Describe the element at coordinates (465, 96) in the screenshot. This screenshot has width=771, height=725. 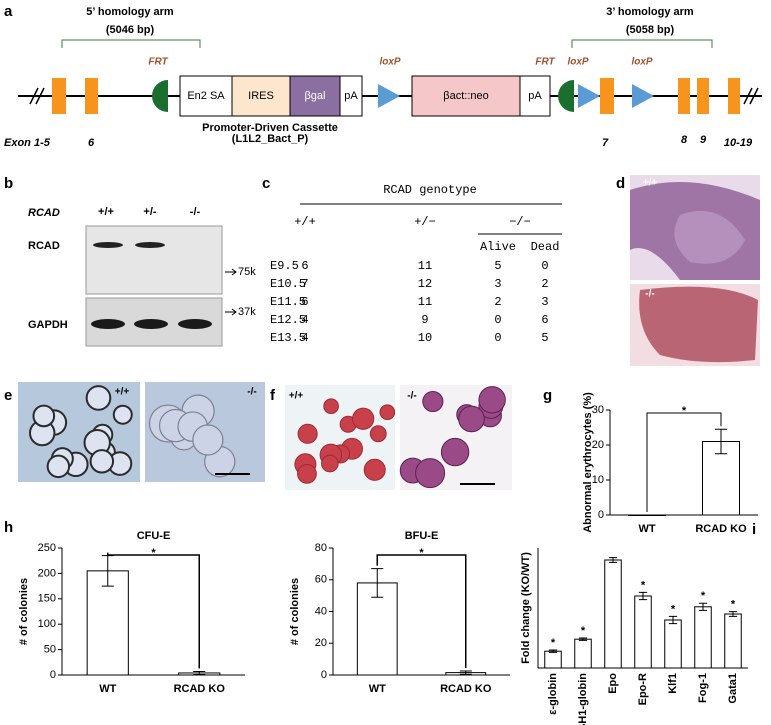
I see `neo-part: βact::neo` at that location.